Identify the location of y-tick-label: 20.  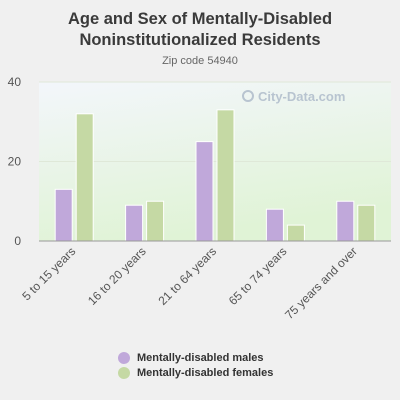
(15, 162).